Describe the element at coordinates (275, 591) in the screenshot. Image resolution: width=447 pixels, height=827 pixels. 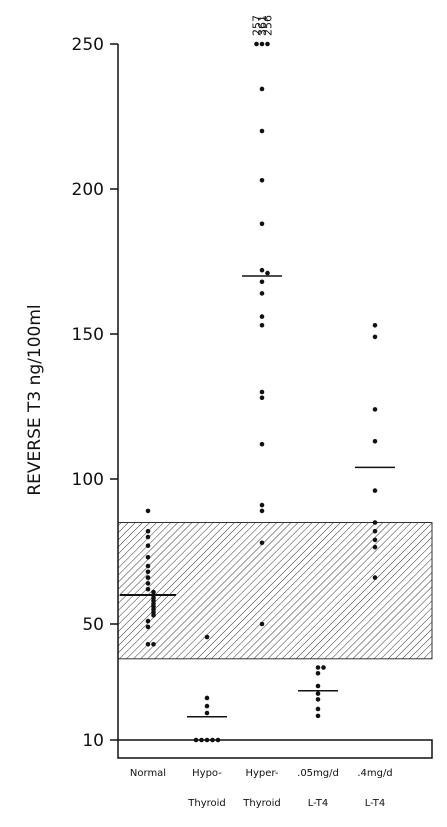
I see `normal-range` at that location.